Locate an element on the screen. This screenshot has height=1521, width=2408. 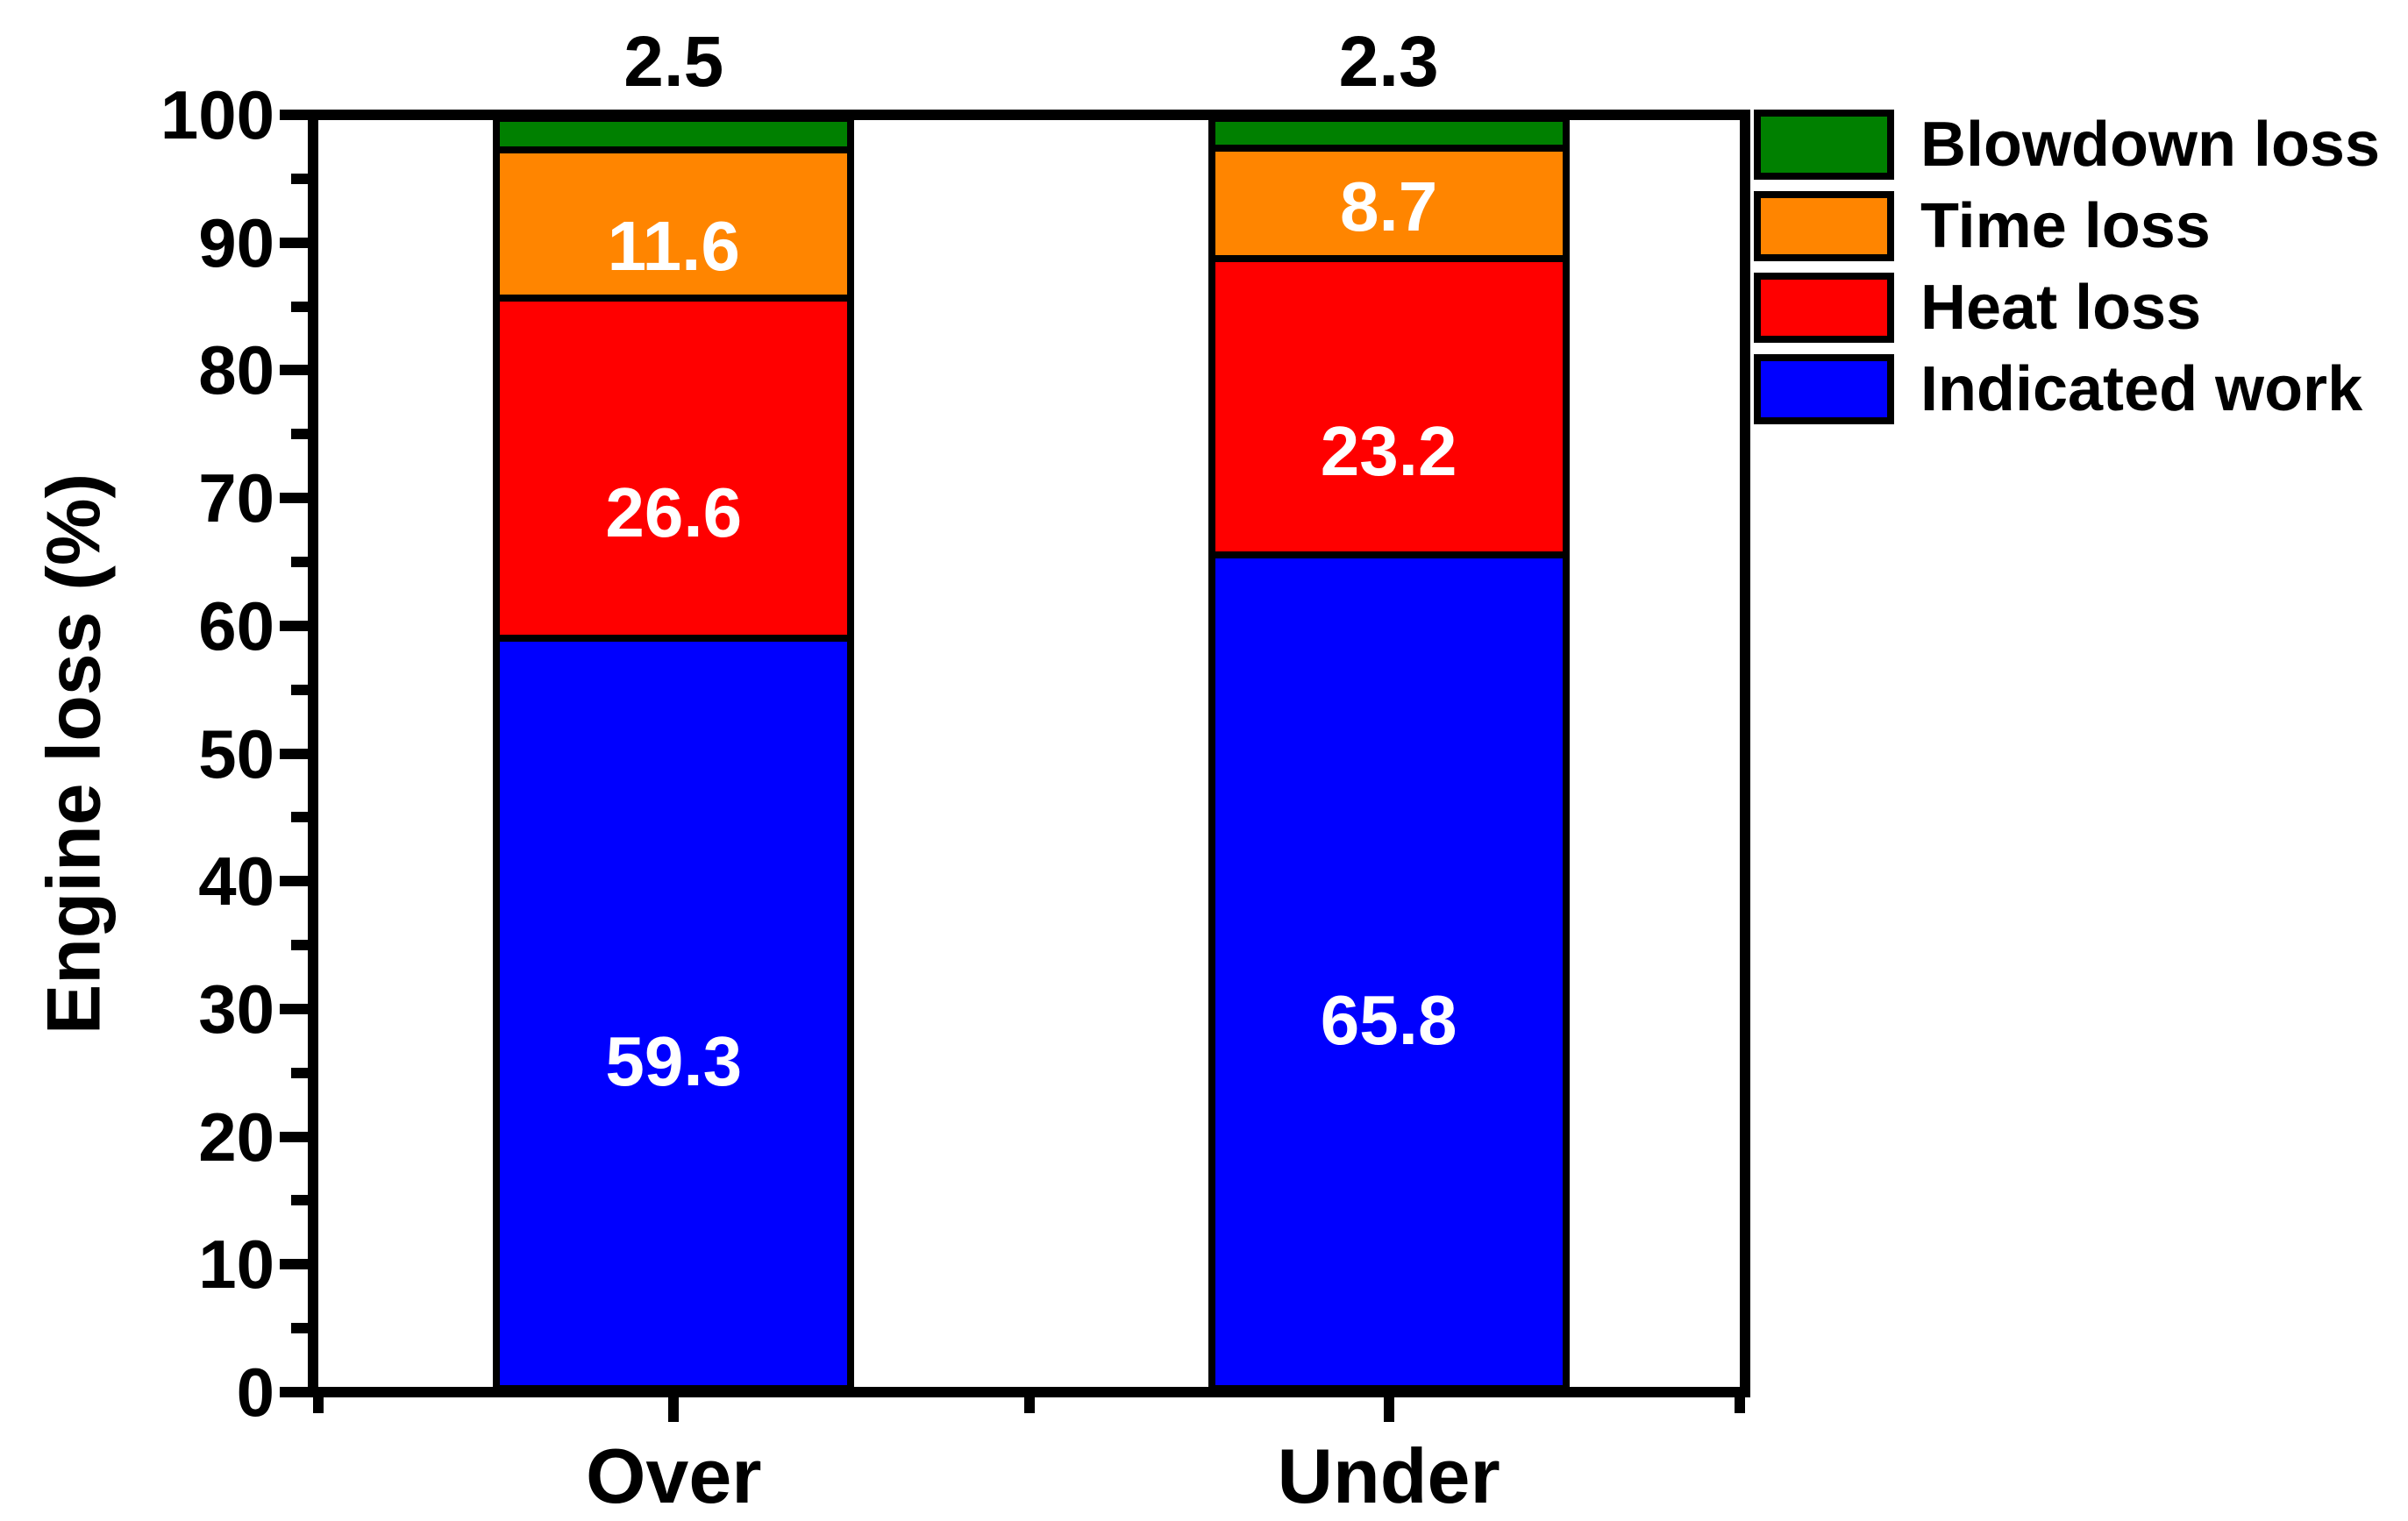
bar-segment-indicated-work is located at coordinates (1389, 971).